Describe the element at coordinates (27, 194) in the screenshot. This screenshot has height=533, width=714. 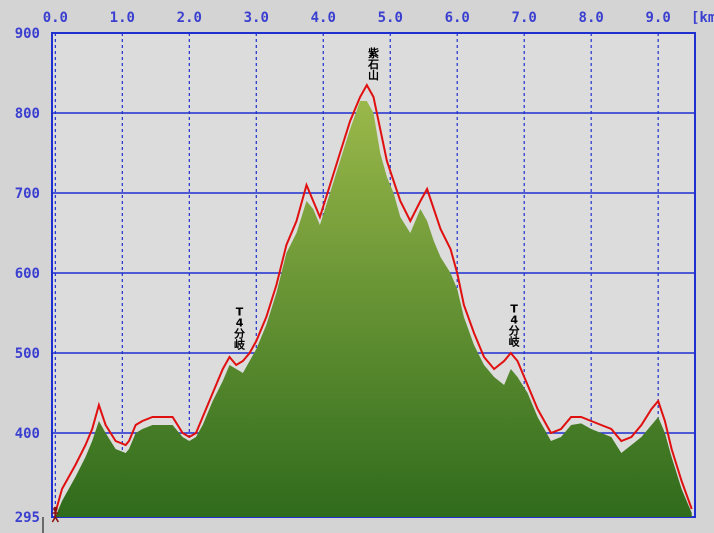
I see `y-tick-label: 700` at that location.